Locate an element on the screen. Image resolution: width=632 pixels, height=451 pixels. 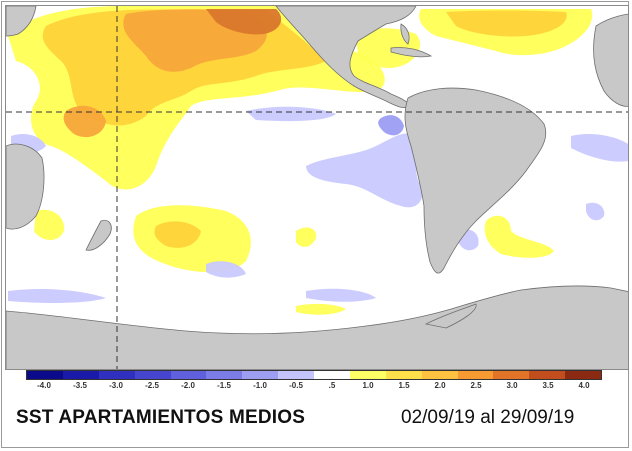
central-pacific-warm-spot is located at coordinates (84, 121).